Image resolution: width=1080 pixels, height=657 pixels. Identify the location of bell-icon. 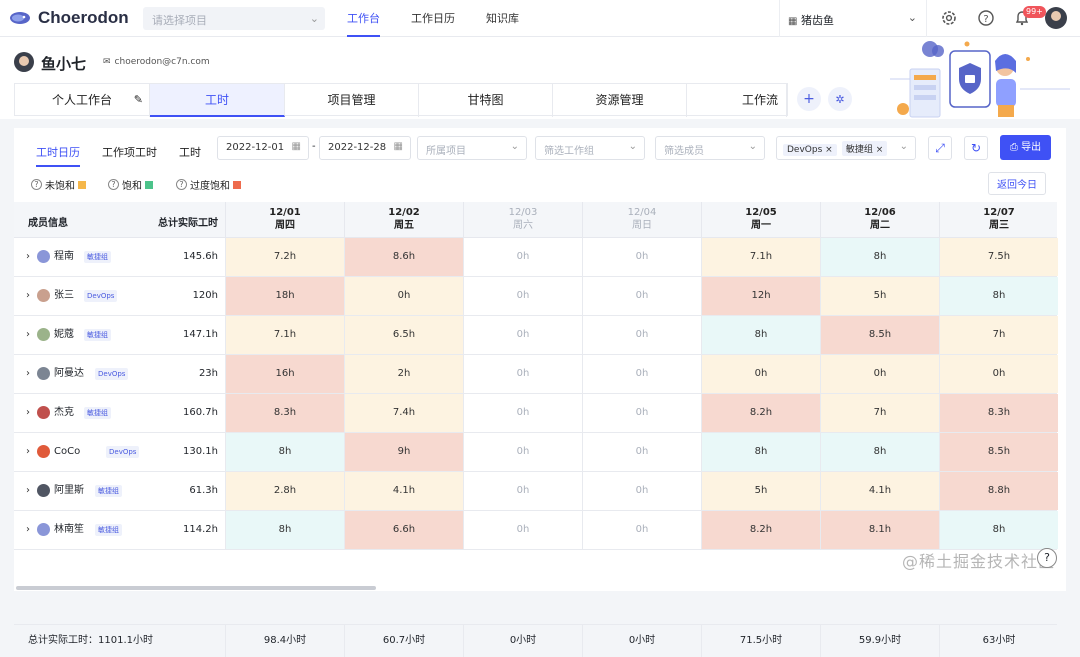
(1022, 18).